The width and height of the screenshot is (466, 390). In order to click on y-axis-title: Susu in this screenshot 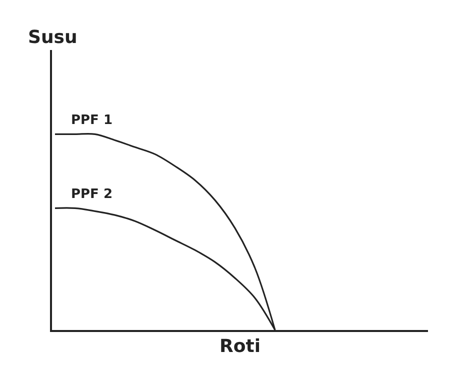, I will do `click(53, 37)`.